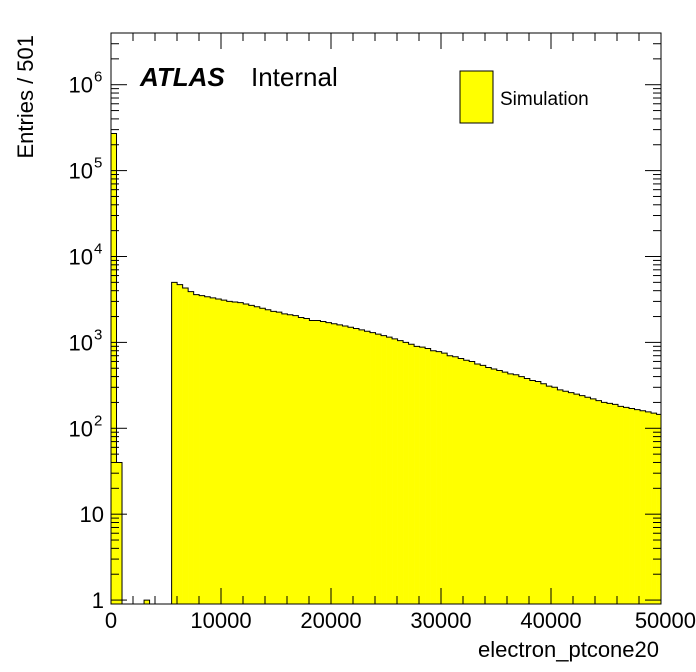 The height and width of the screenshot is (672, 696). What do you see at coordinates (98, 248) in the screenshot?
I see `y-tick-exponent: 4` at bounding box center [98, 248].